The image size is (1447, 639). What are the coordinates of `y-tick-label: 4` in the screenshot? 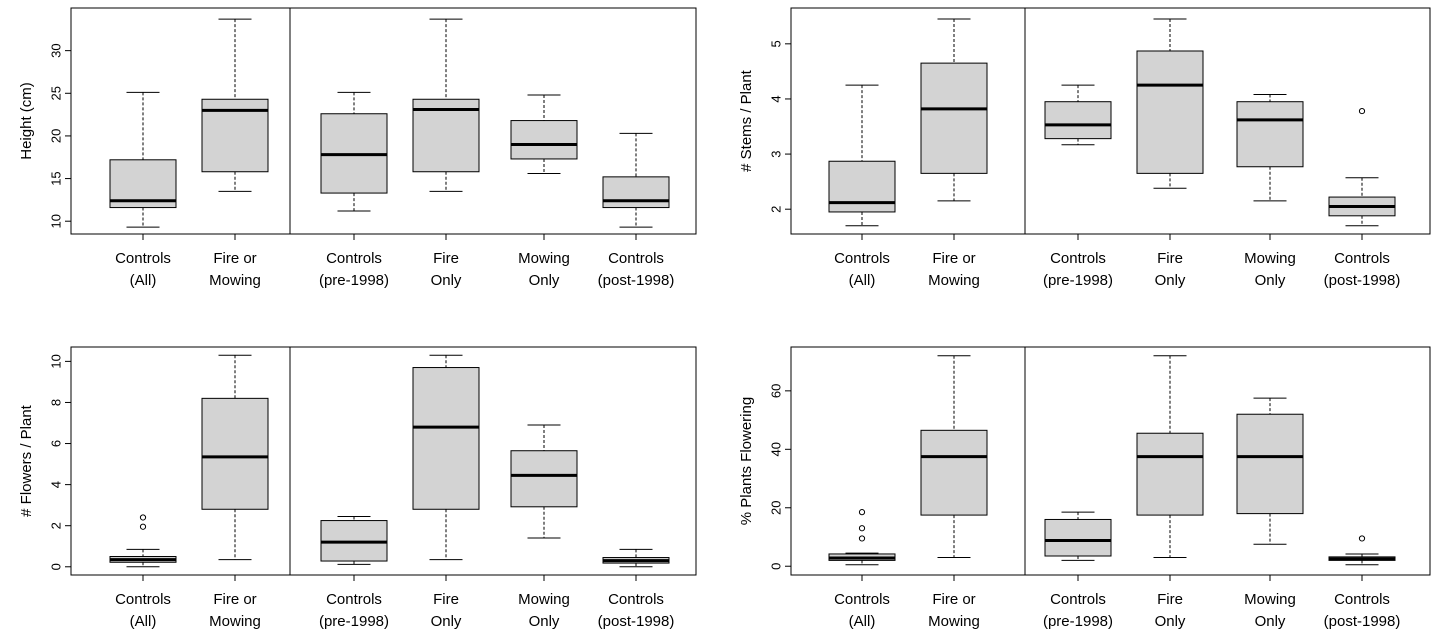 It's located at (55, 484).